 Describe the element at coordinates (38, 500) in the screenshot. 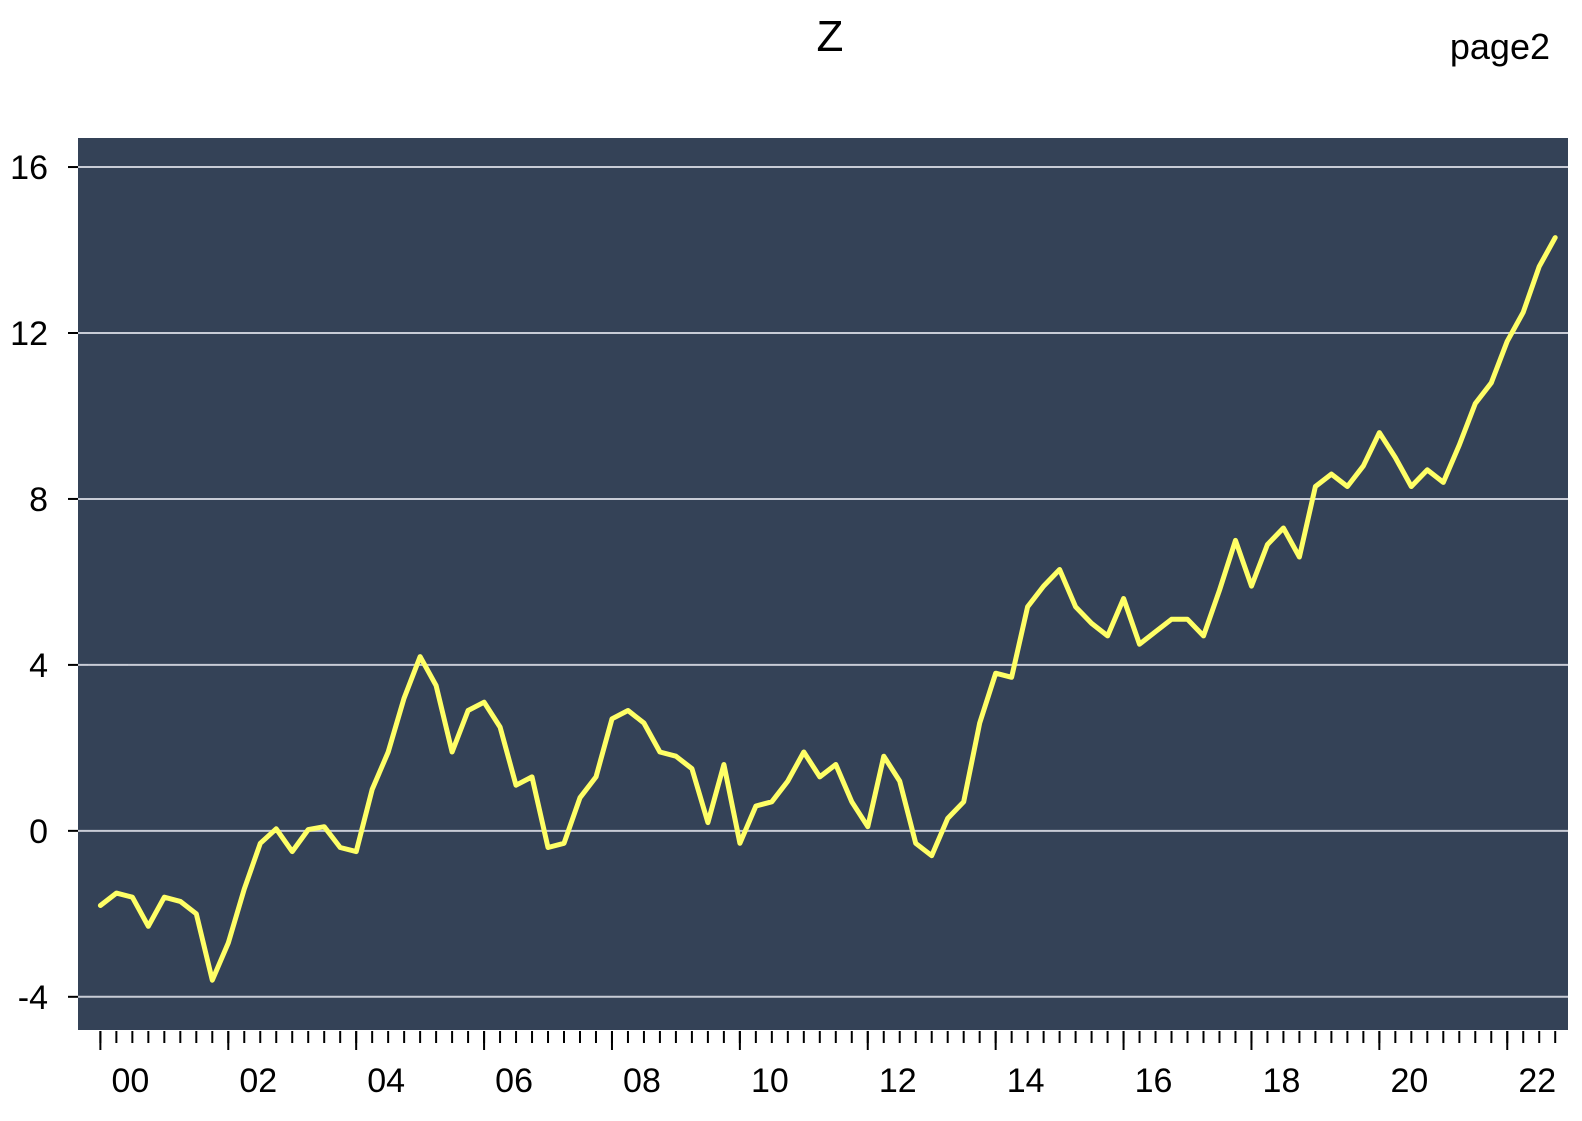

I see `y-tick-label: 8` at that location.